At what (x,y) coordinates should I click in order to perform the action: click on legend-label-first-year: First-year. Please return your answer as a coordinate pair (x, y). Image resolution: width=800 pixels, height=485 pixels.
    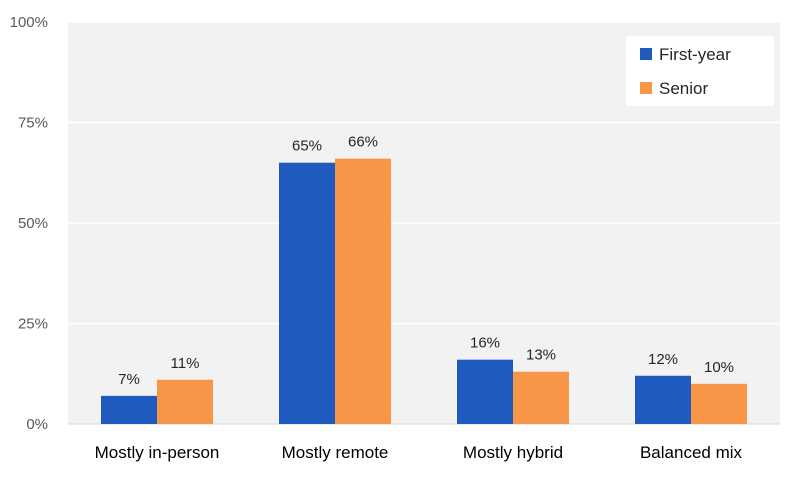
    Looking at the image, I should click on (695, 54).